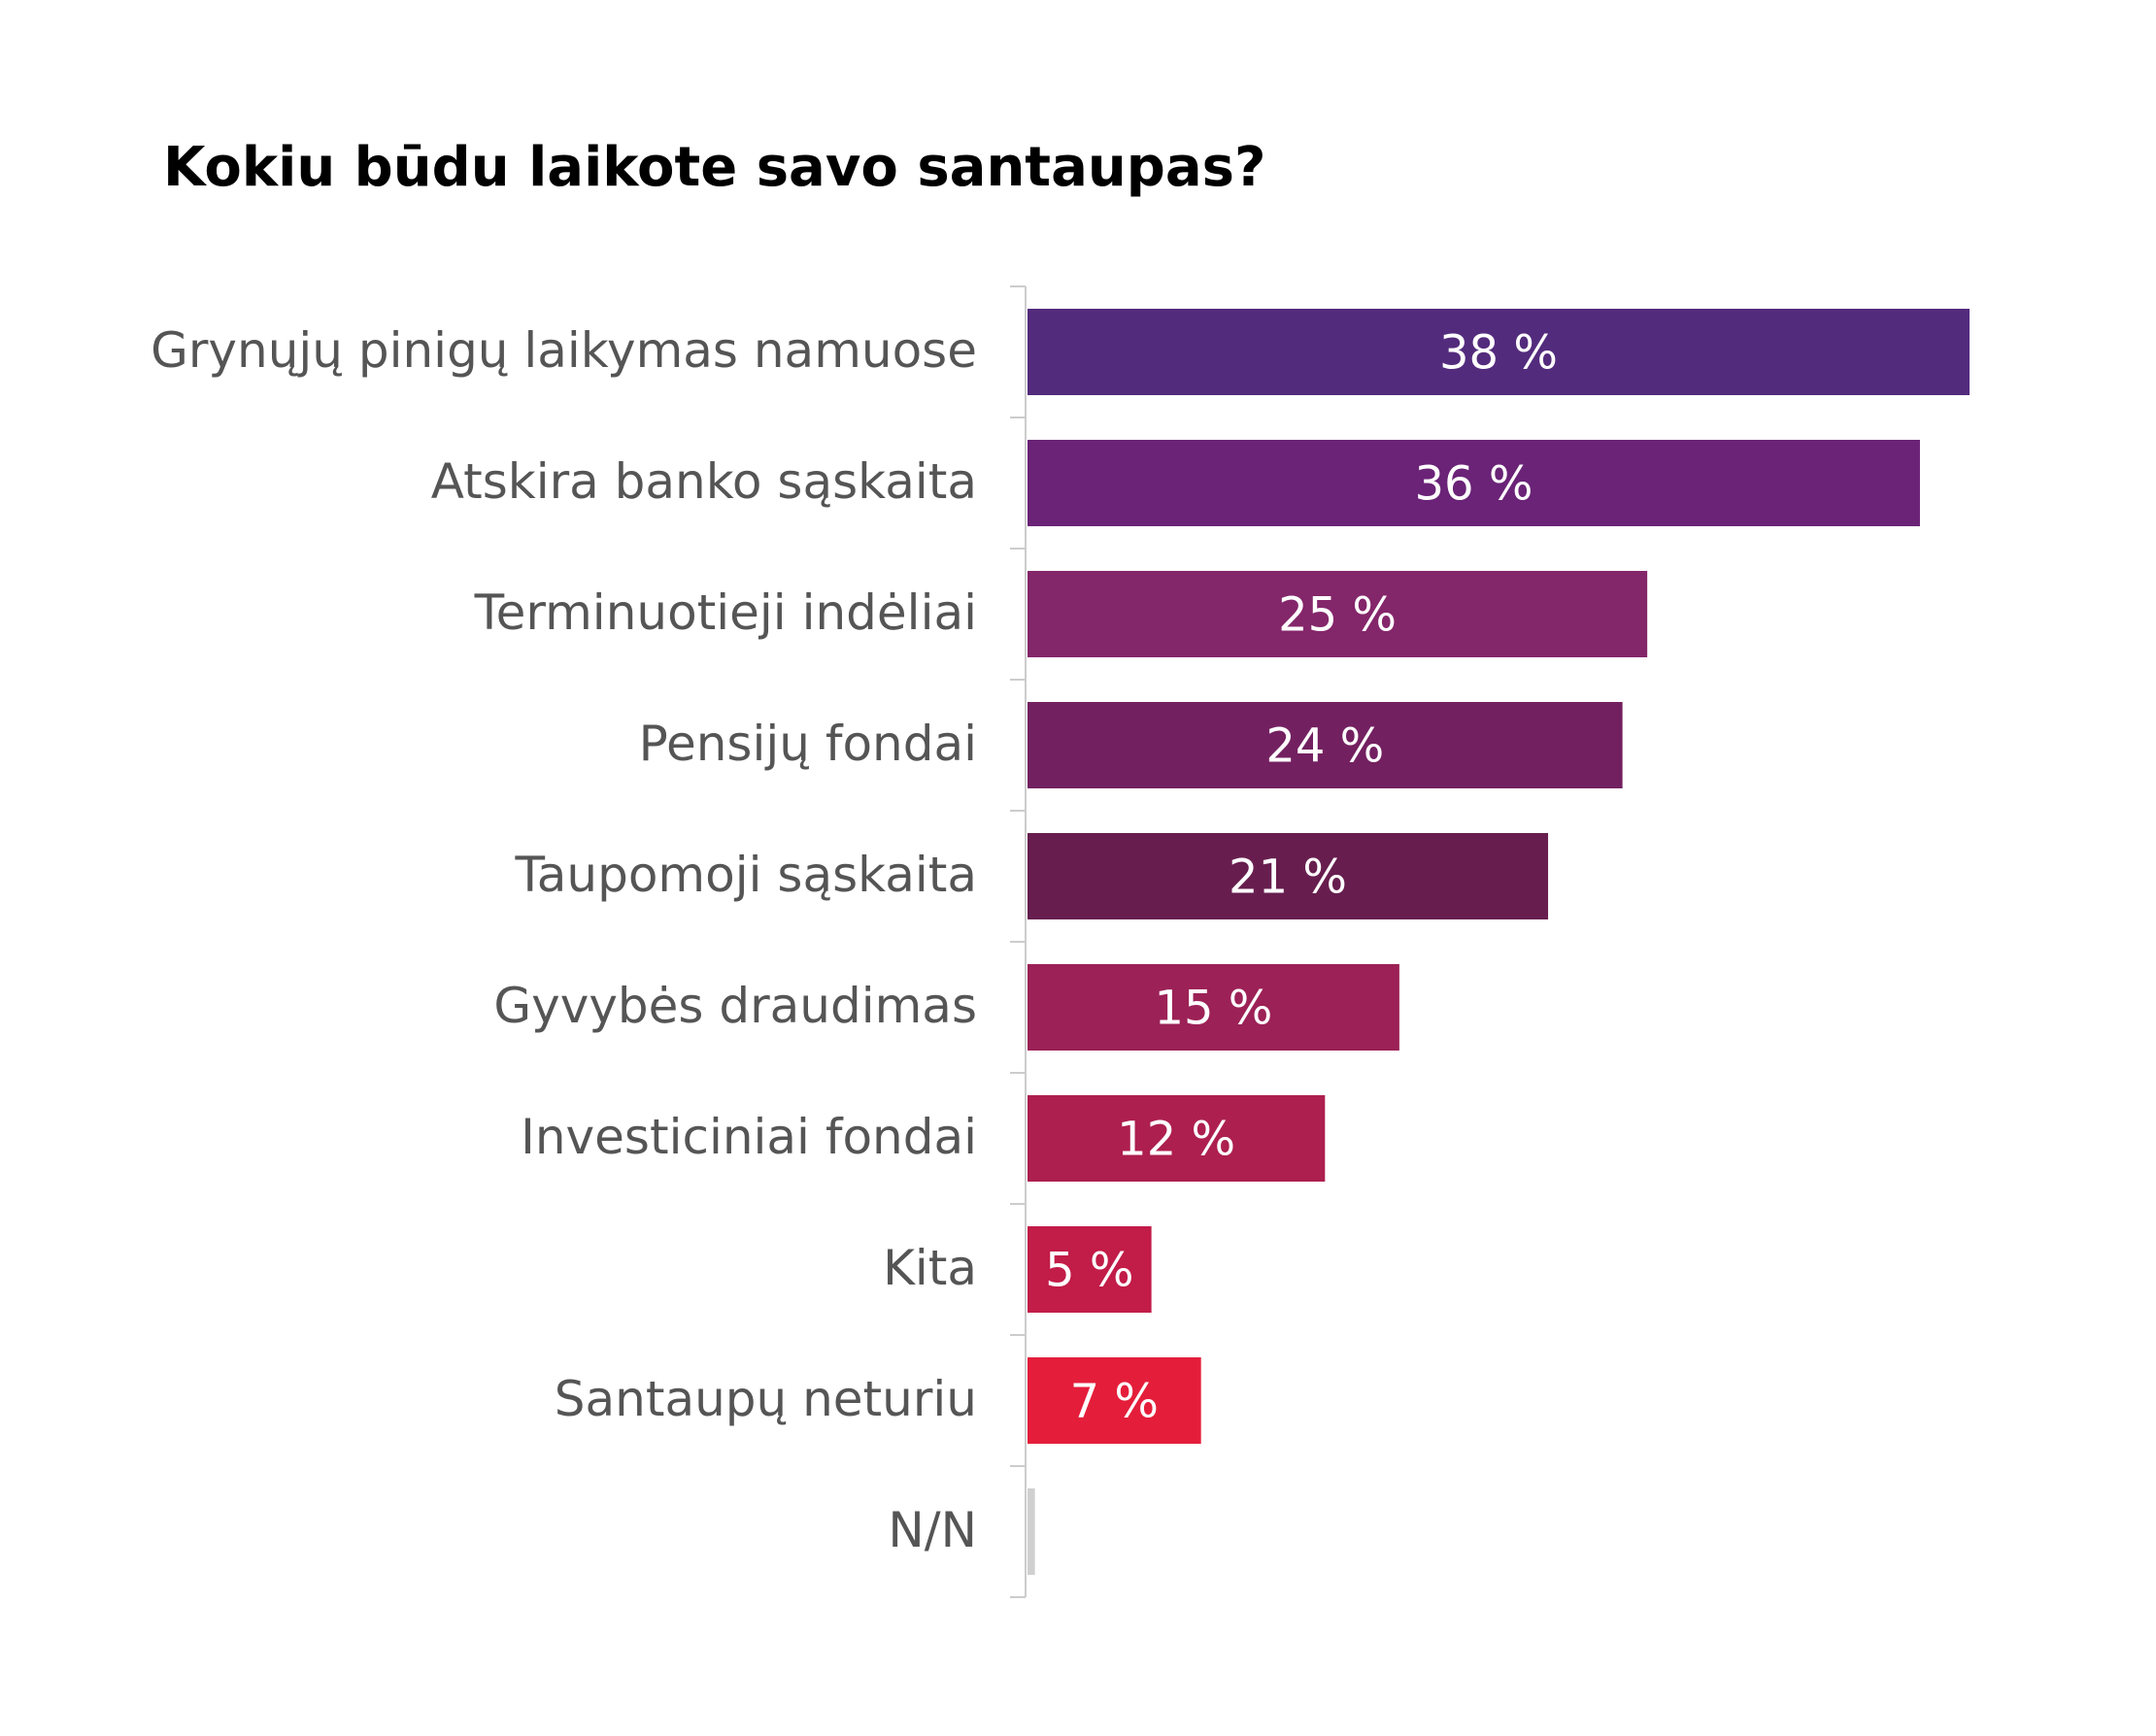 This screenshot has height=1736, width=2156. I want to click on category-label: Terminuotieji indėliai, so click(725, 612).